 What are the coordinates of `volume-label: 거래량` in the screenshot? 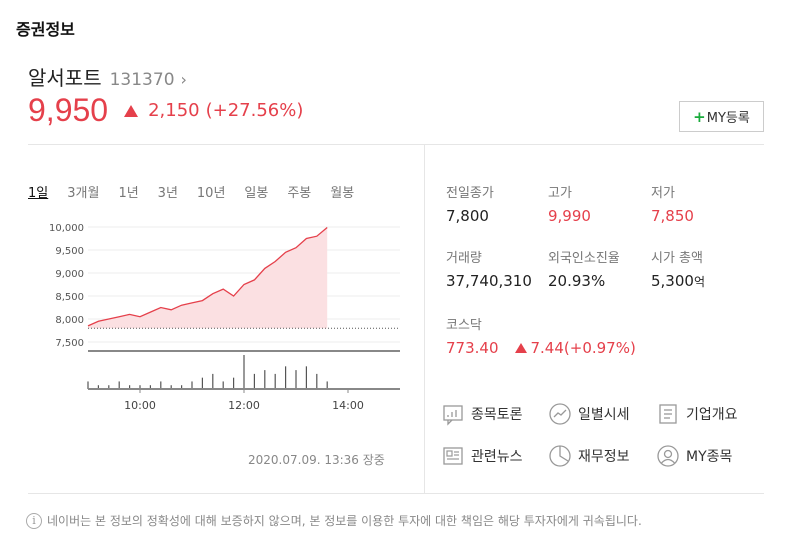 It's located at (464, 258).